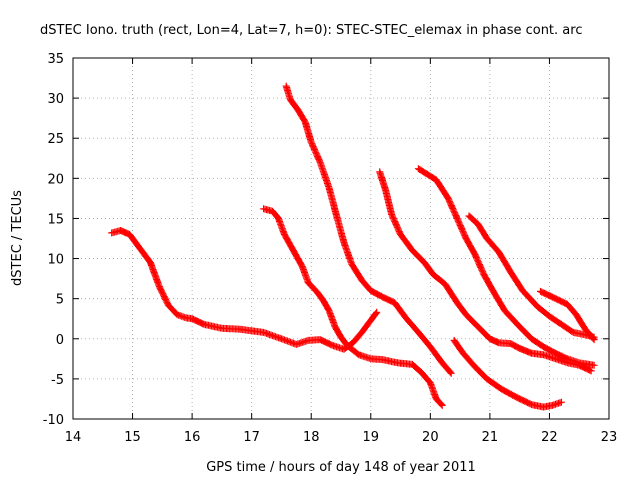  Describe the element at coordinates (53, 420) in the screenshot. I see `y-tick-label: -10` at that location.